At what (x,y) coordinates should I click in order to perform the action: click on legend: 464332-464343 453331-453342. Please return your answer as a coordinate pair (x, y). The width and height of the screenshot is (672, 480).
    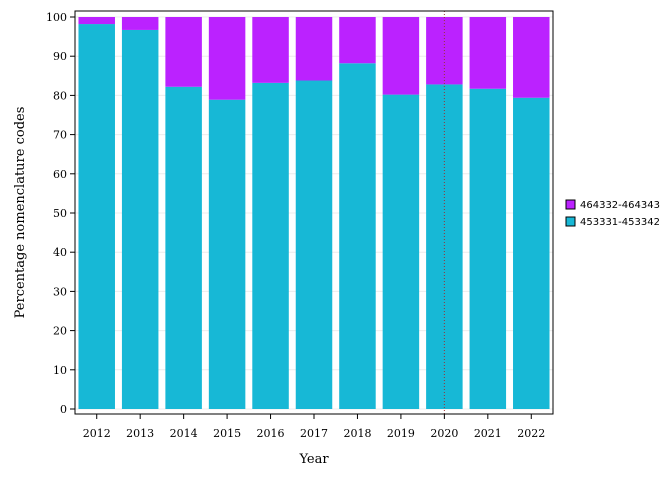
    Looking at the image, I should click on (612, 213).